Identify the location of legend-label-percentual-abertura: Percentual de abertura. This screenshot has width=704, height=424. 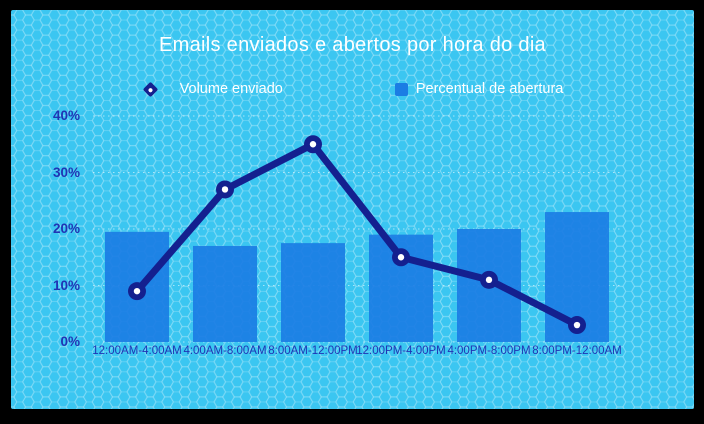
(489, 89).